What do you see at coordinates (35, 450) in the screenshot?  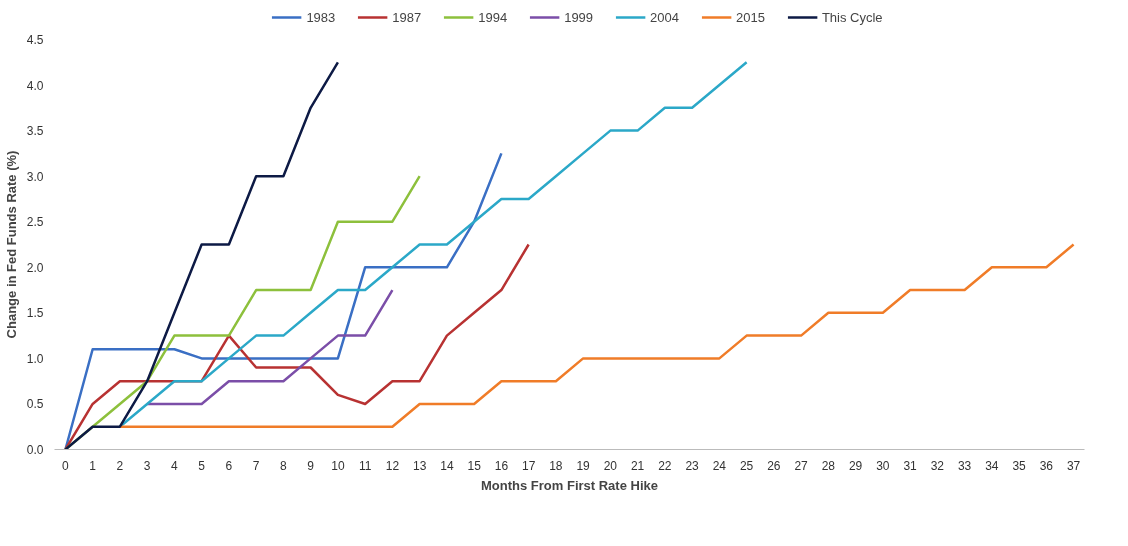 I see `y-tick-label: 0.0` at bounding box center [35, 450].